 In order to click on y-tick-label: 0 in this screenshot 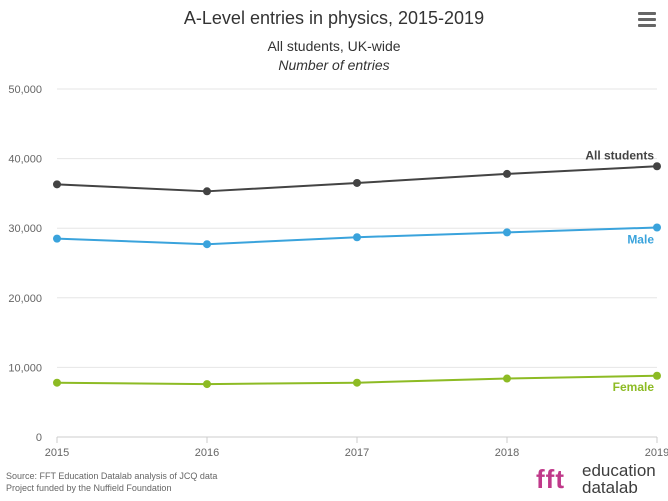, I will do `click(39, 438)`.